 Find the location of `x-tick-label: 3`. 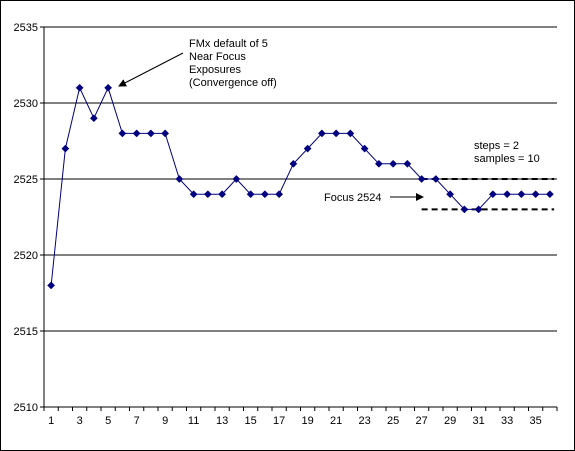

x-tick-label: 3 is located at coordinates (80, 421).